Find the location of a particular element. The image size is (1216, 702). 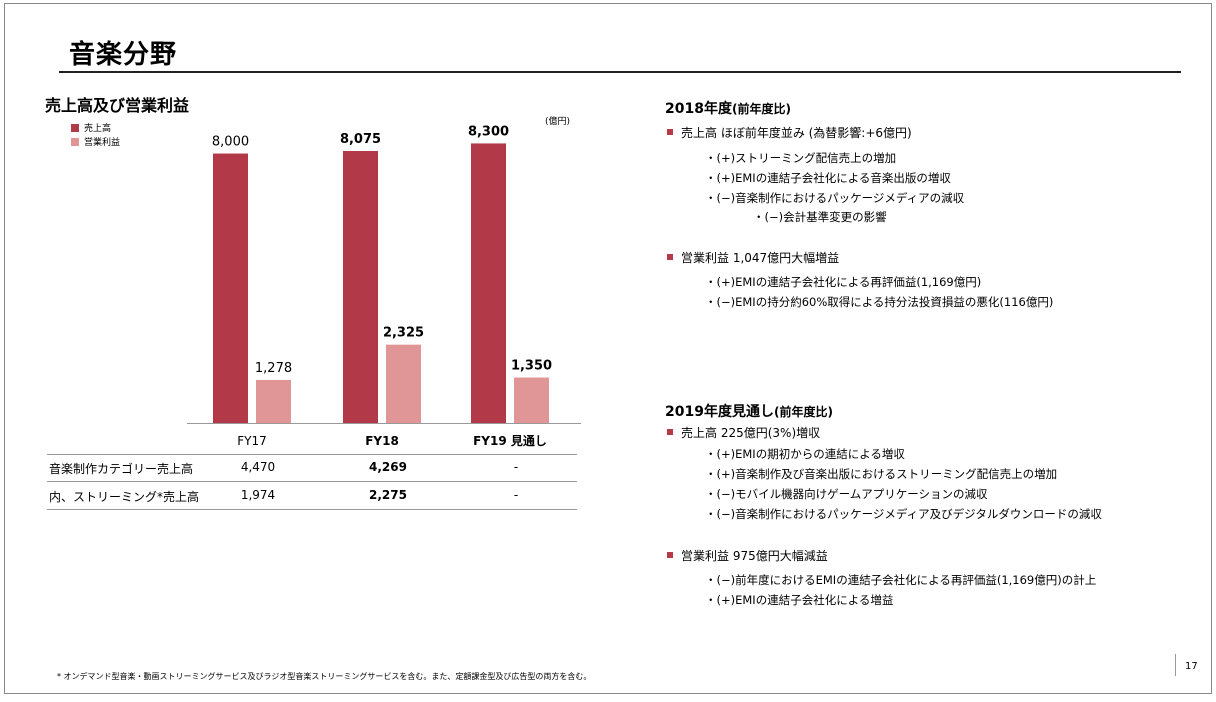

section-2018-suffix: (前年度比) is located at coordinates (761, 109).